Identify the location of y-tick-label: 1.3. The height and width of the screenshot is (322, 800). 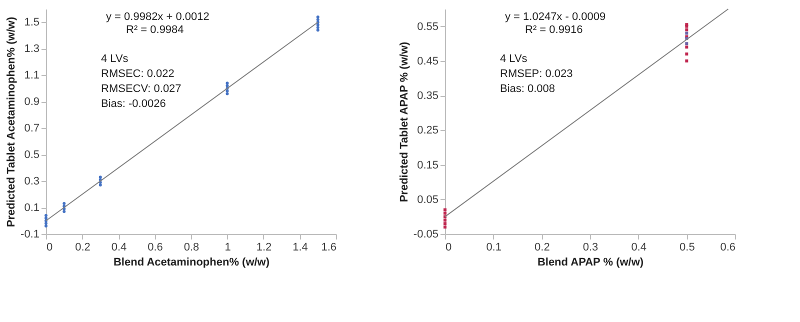
(32, 49).